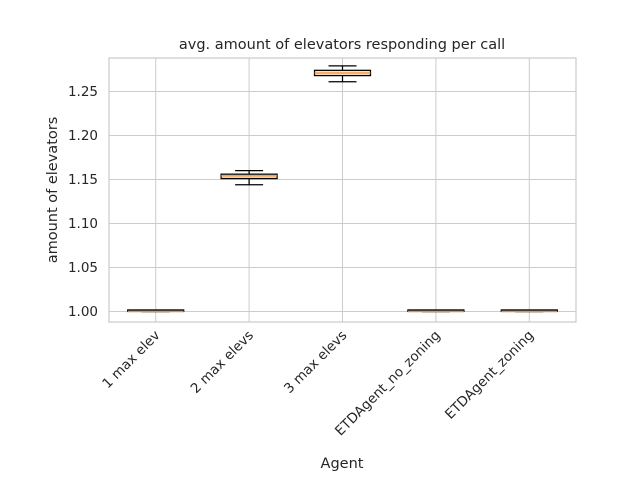 Image resolution: width=640 pixels, height=484 pixels. Describe the element at coordinates (83, 268) in the screenshot. I see `y-tick-label: 1.05` at that location.